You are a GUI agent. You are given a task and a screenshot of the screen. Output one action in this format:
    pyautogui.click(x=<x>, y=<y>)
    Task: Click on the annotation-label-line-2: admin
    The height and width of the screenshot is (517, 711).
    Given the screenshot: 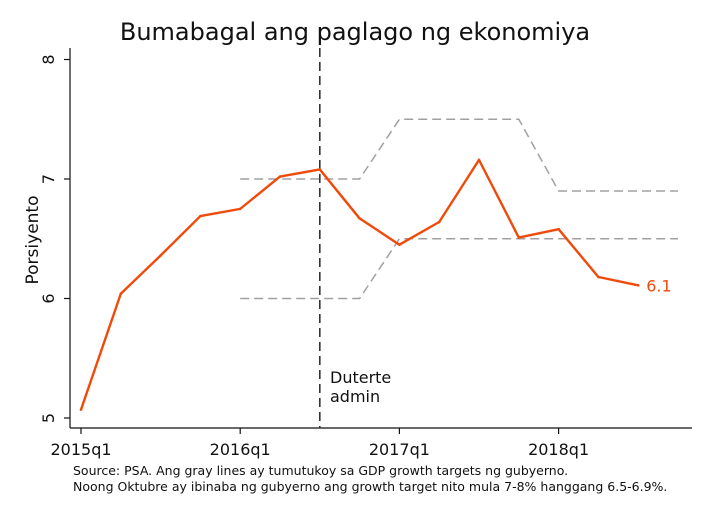 What is the action you would take?
    pyautogui.click(x=355, y=396)
    